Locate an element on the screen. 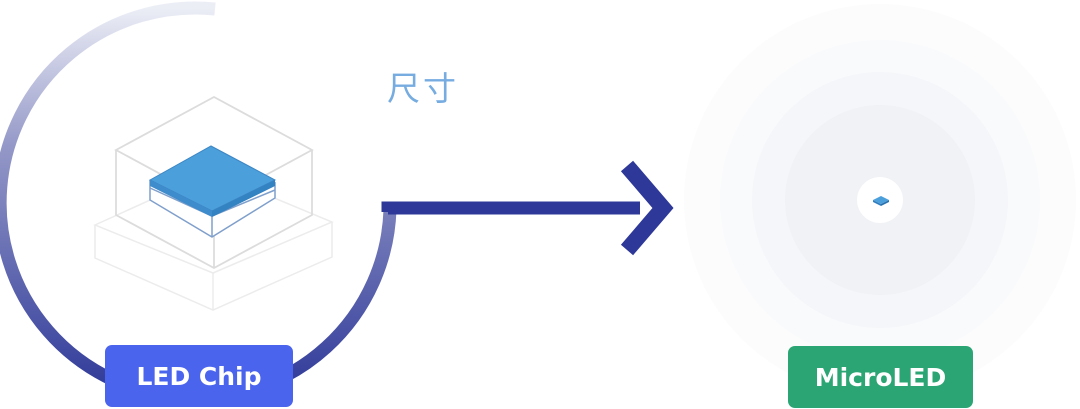  led-chip-badge: LED Chip is located at coordinates (199, 376).